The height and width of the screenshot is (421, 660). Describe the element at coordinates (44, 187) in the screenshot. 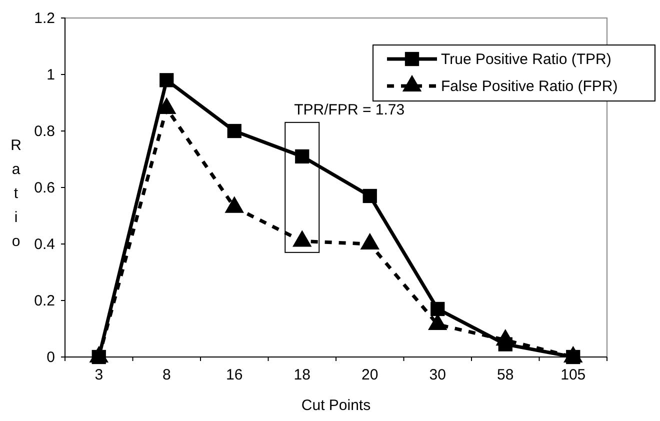

I see `y-tick-label: 0.6` at that location.